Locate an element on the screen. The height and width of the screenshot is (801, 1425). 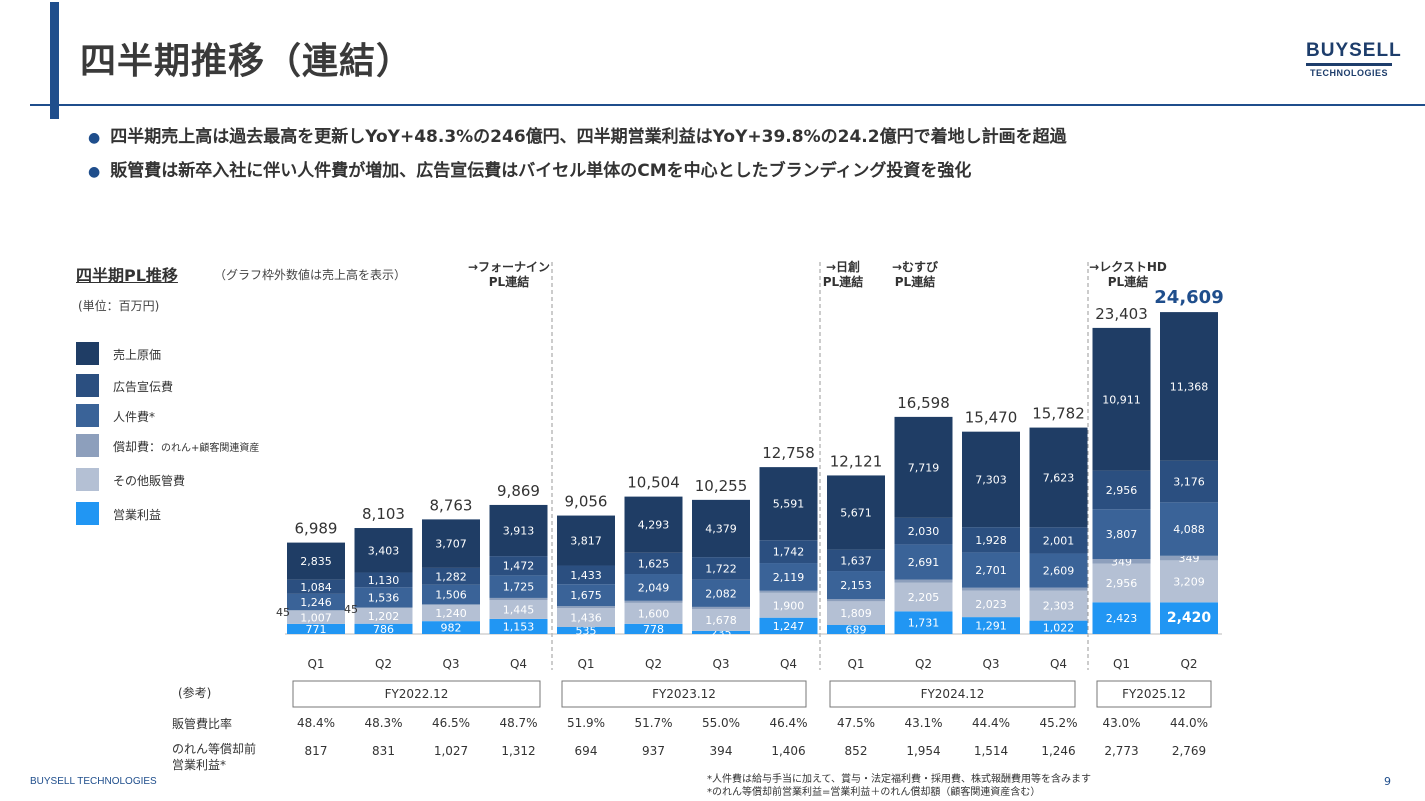
pre-amort-row-label: のれん等償却前 is located at coordinates (214, 748).